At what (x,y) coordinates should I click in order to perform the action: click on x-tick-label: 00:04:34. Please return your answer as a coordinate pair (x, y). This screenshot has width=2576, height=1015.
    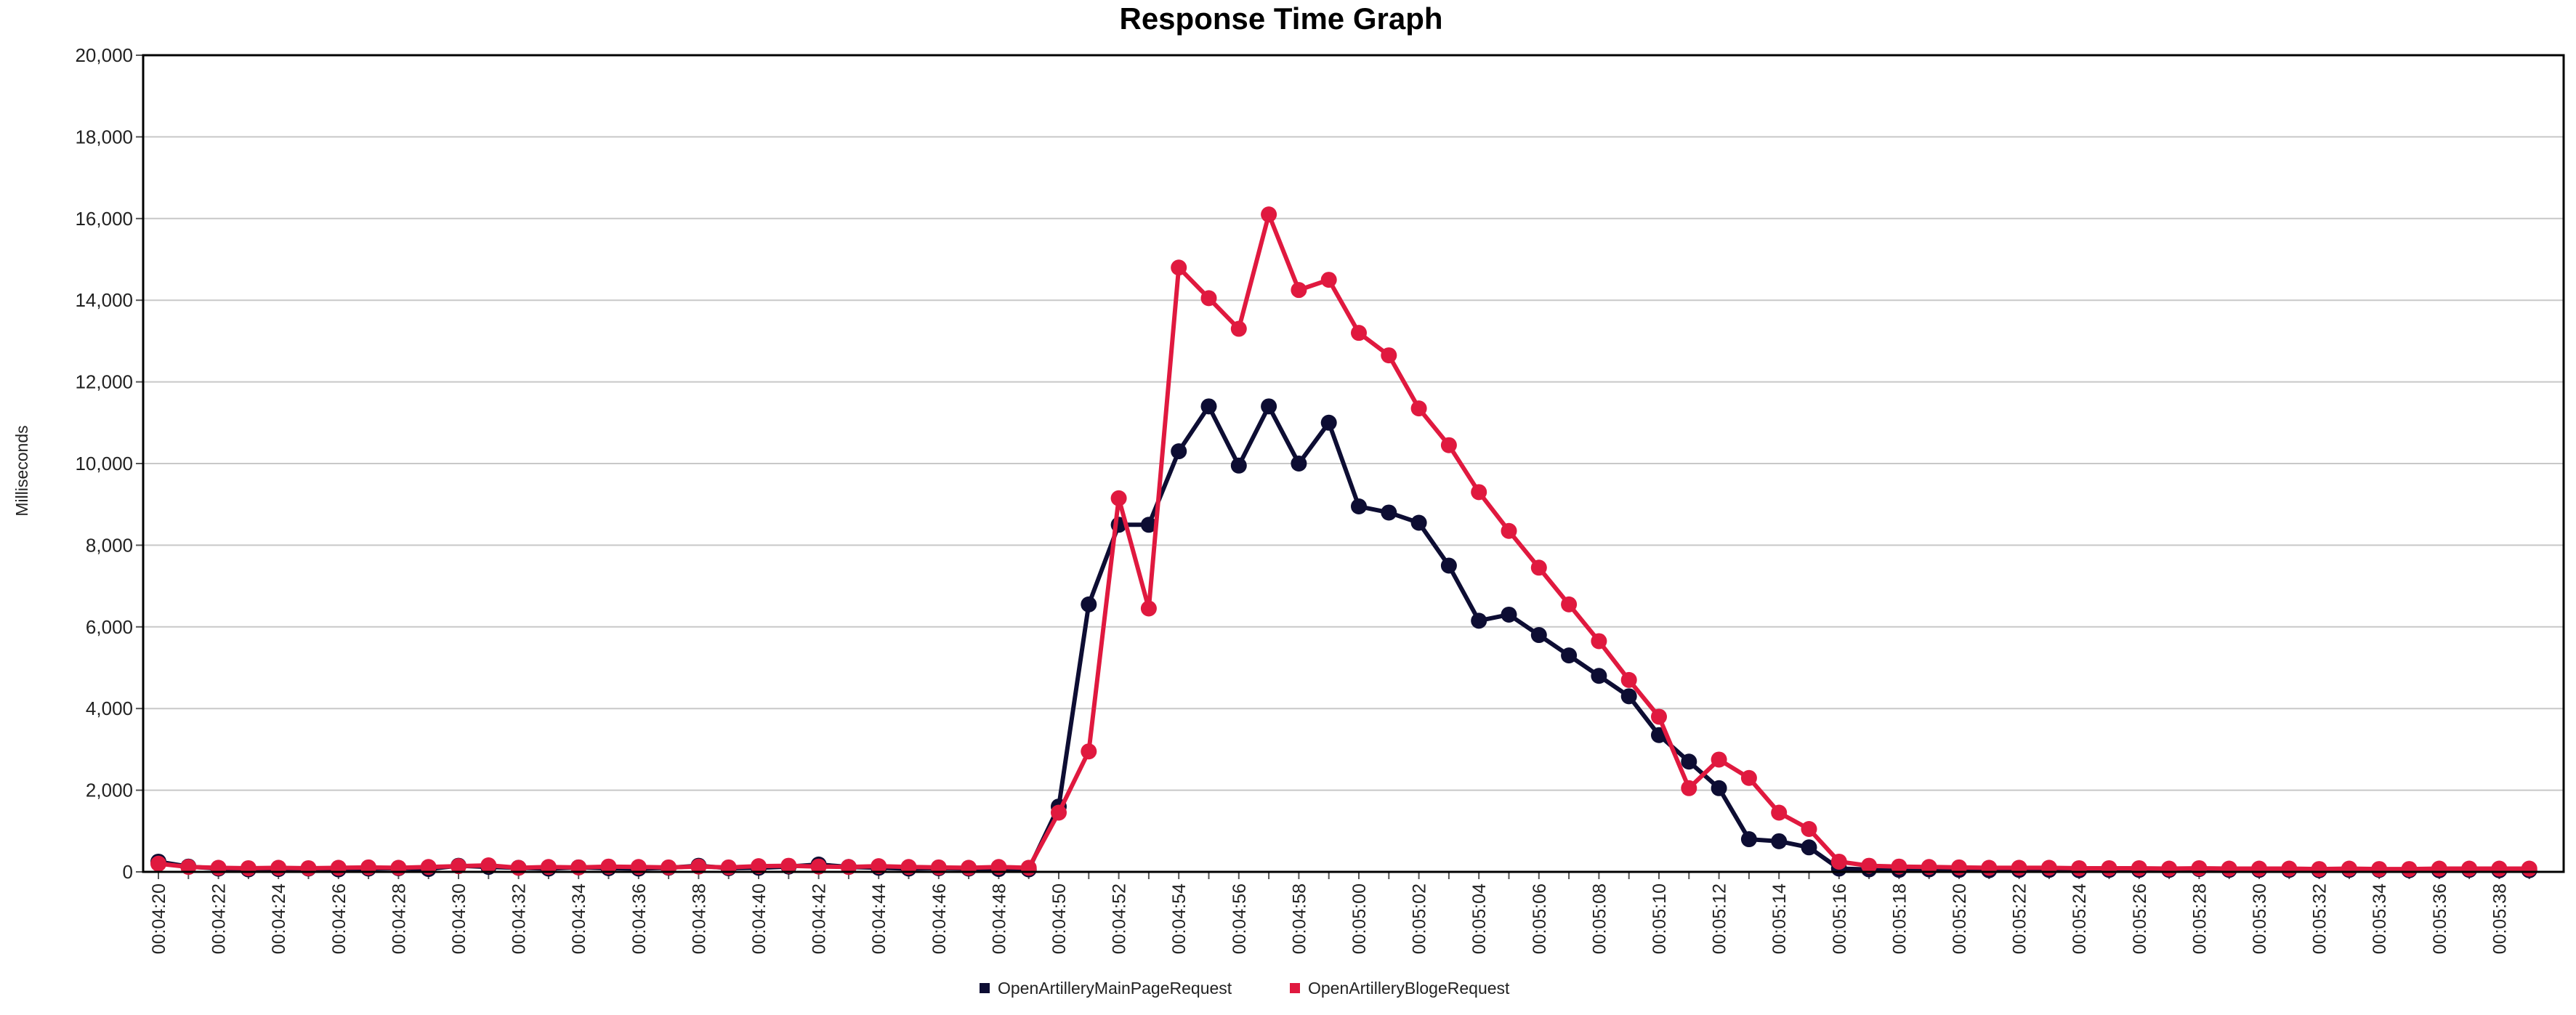
    Looking at the image, I should click on (579, 918).